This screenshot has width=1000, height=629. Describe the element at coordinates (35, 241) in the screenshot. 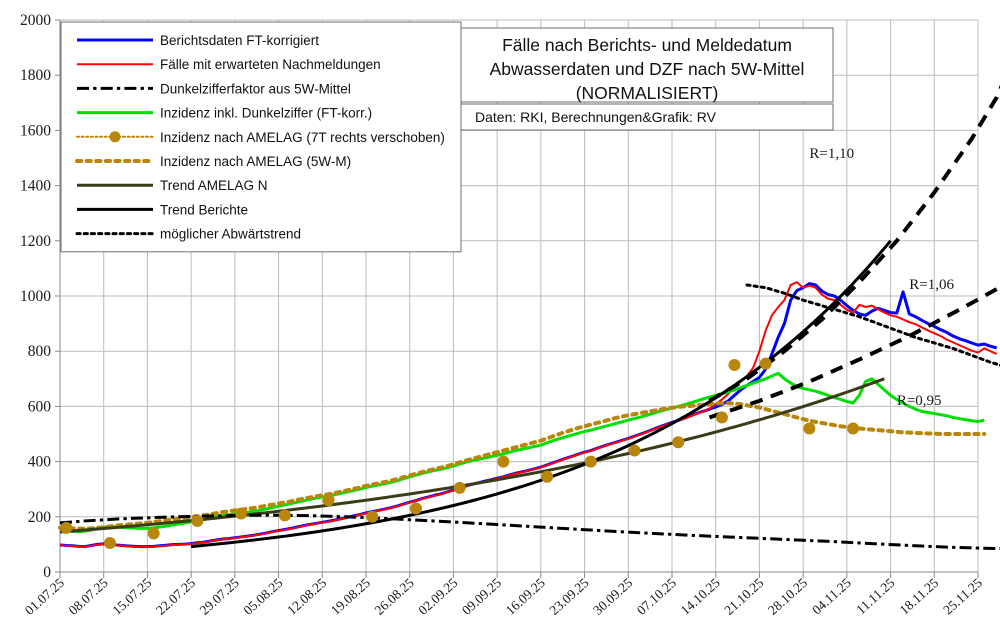

I see `y-axis-tick-label: 1200` at that location.